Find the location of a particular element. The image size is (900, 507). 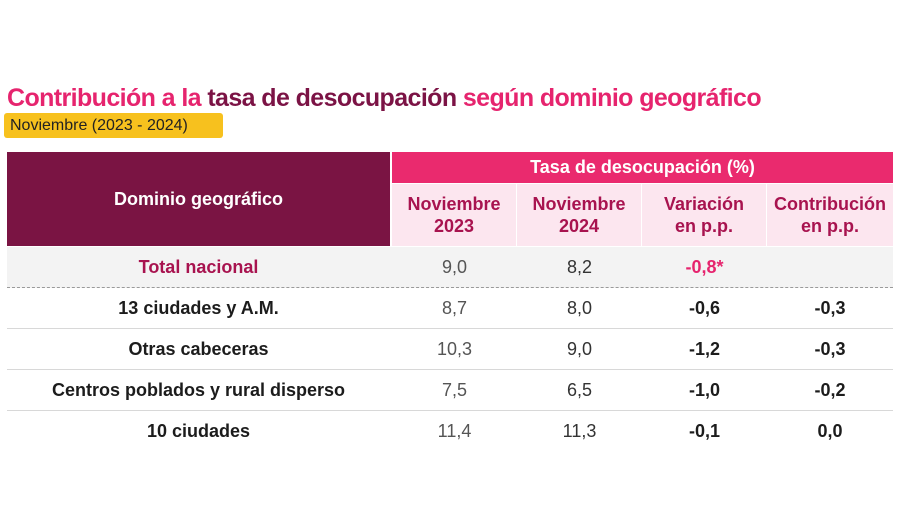

header-tasa-desocupacion: Tasa de desocupación (%) is located at coordinates (642, 167).